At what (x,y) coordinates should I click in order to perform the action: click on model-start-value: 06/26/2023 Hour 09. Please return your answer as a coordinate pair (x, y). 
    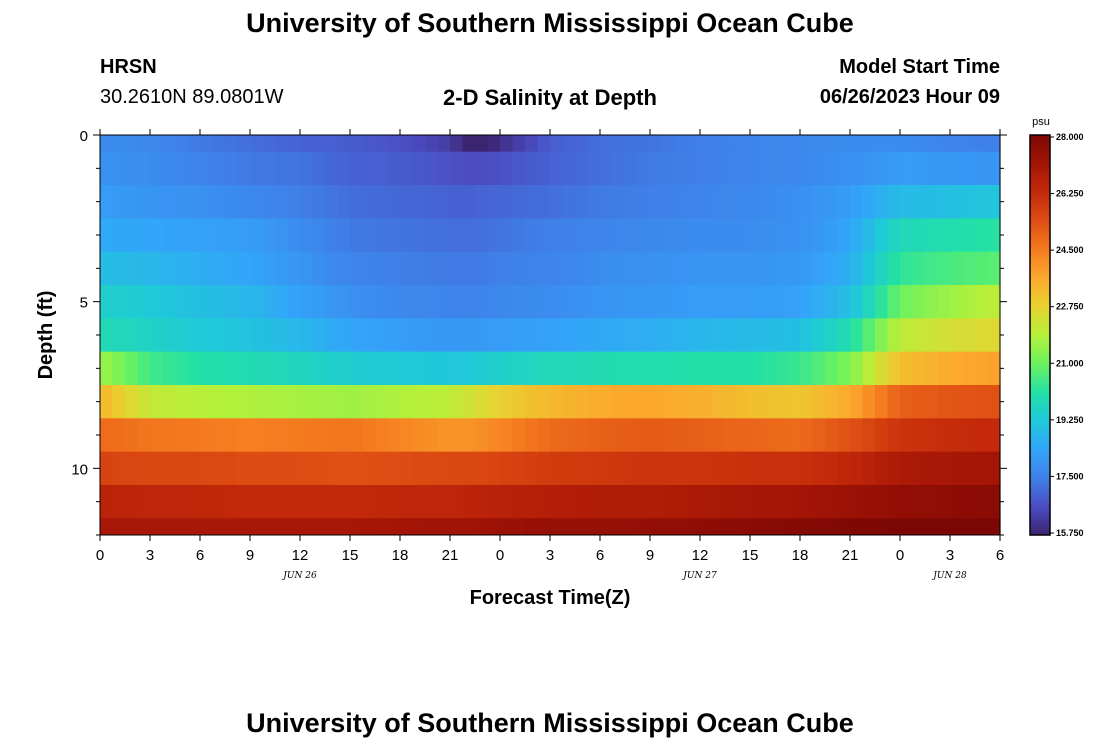
    Looking at the image, I should click on (909, 97).